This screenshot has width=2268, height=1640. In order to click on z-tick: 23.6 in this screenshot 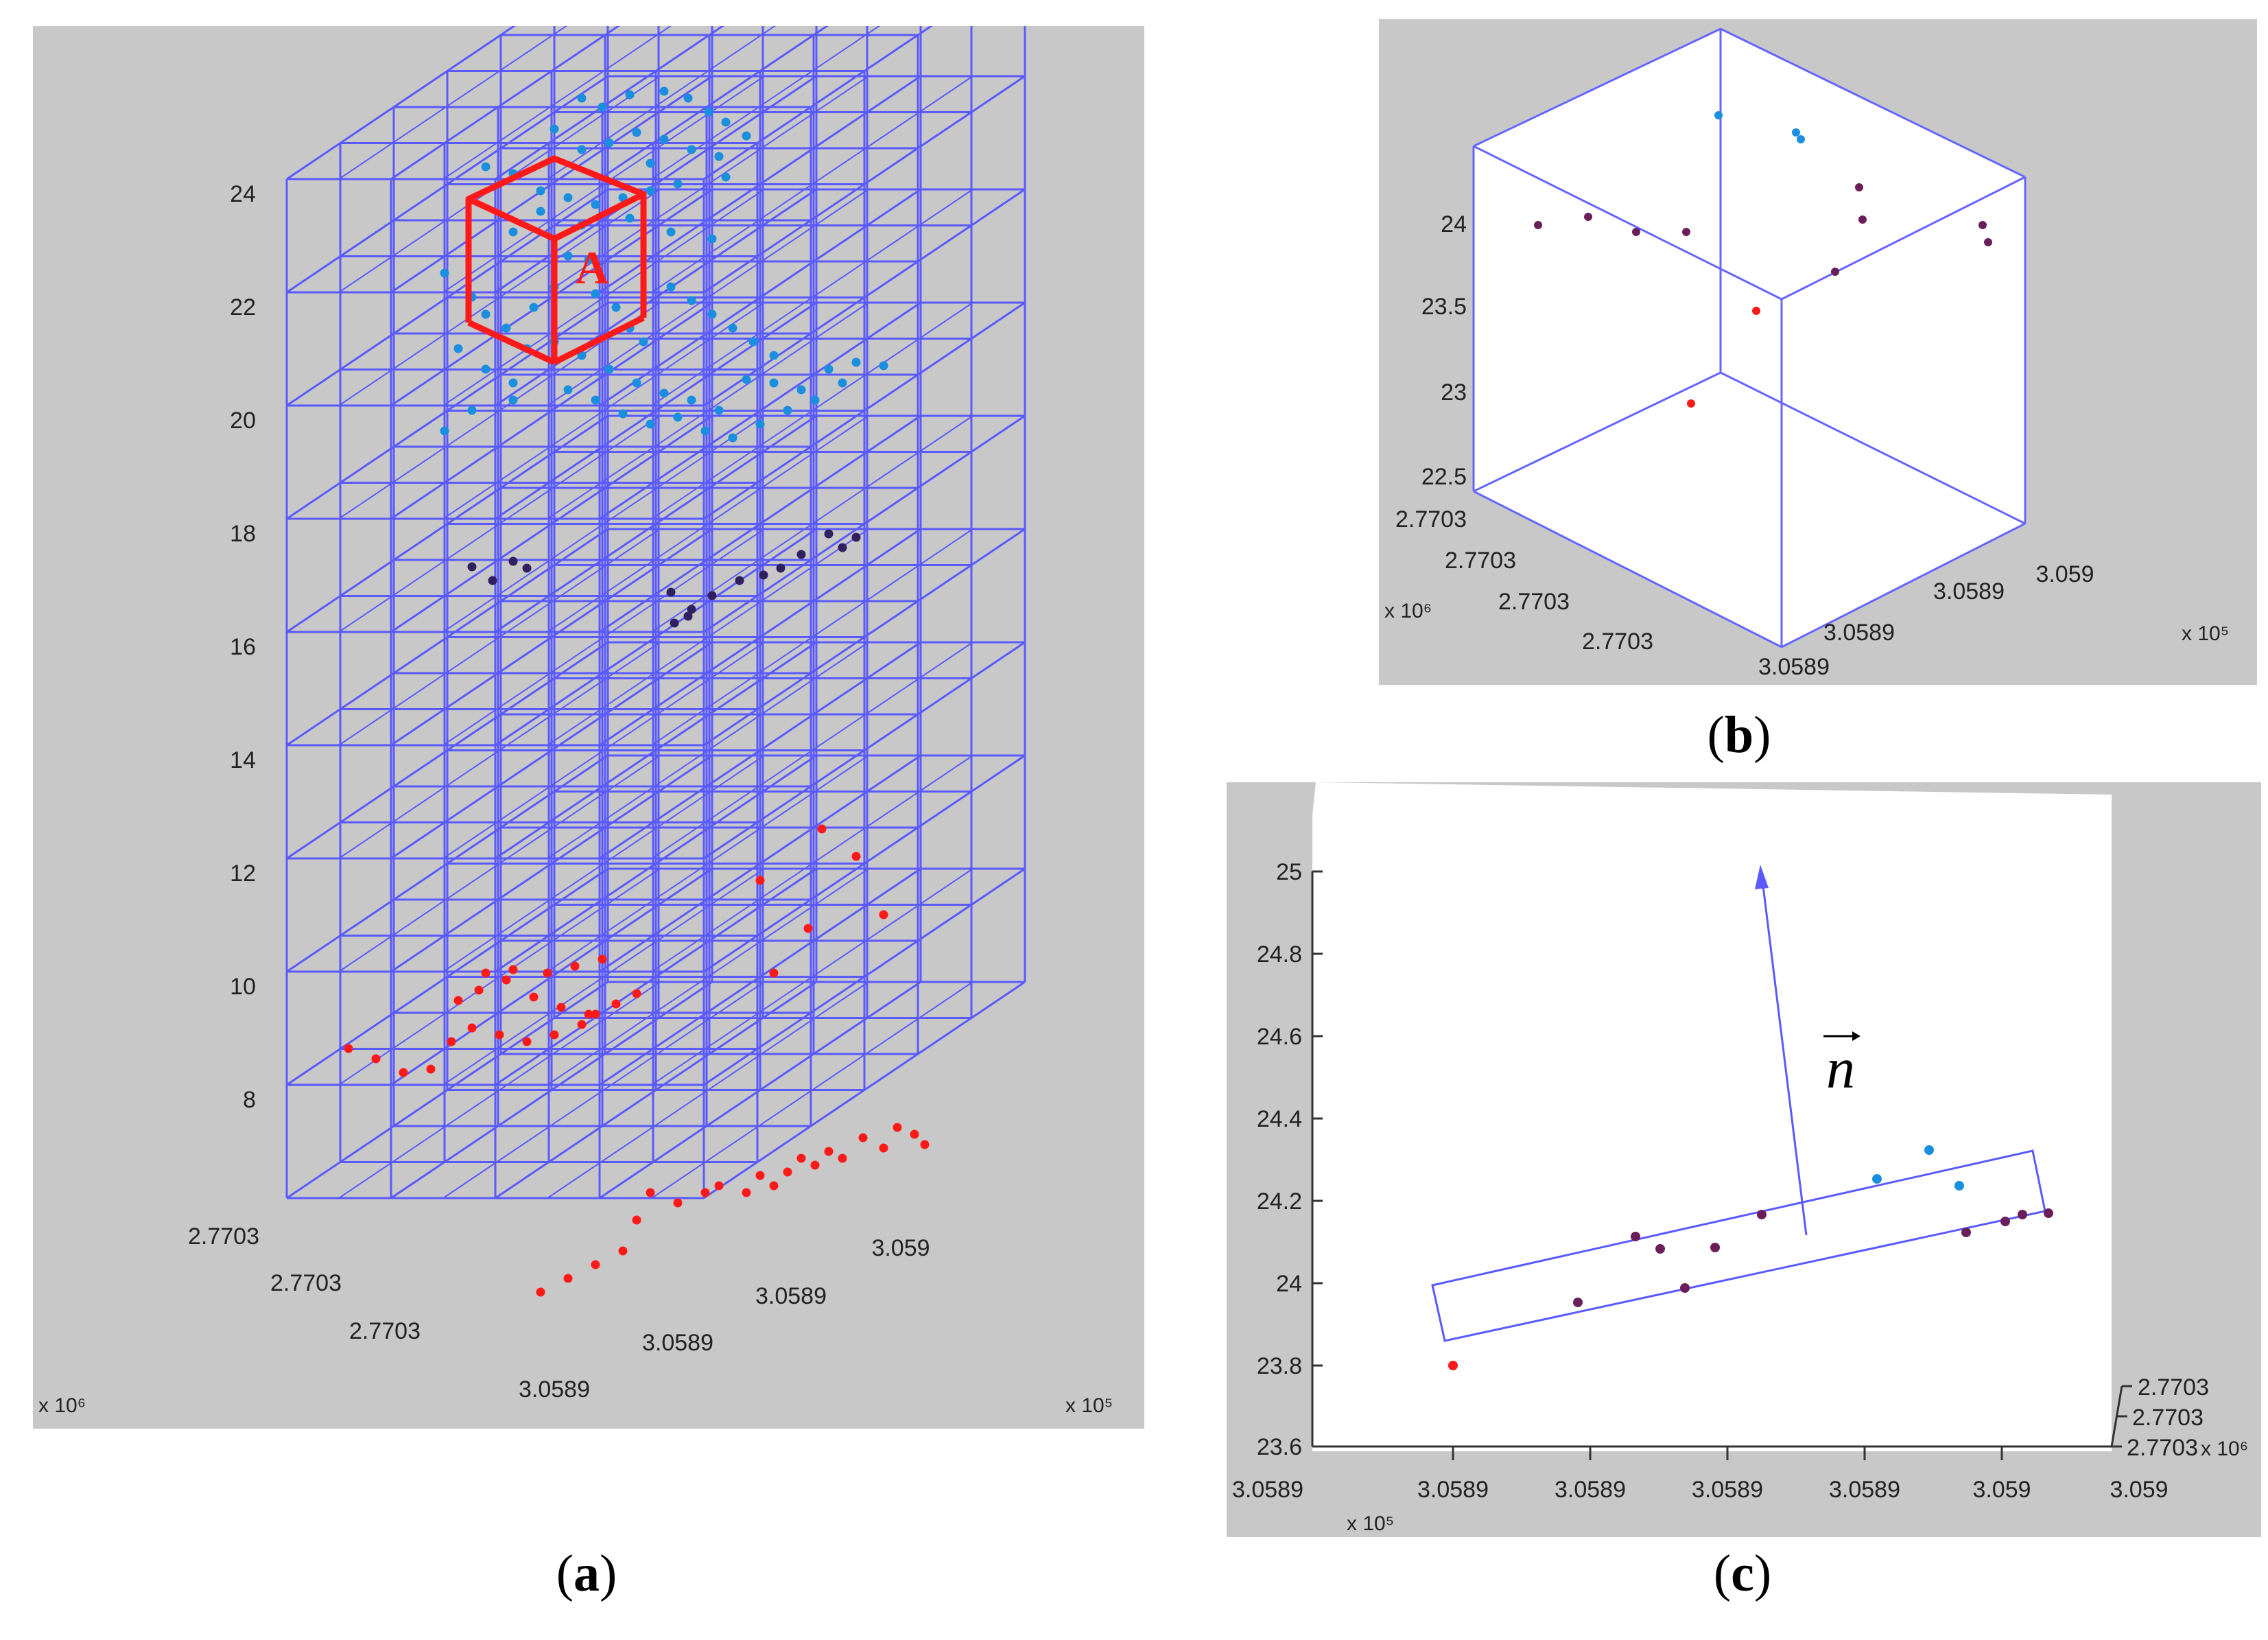, I will do `click(1279, 1447)`.